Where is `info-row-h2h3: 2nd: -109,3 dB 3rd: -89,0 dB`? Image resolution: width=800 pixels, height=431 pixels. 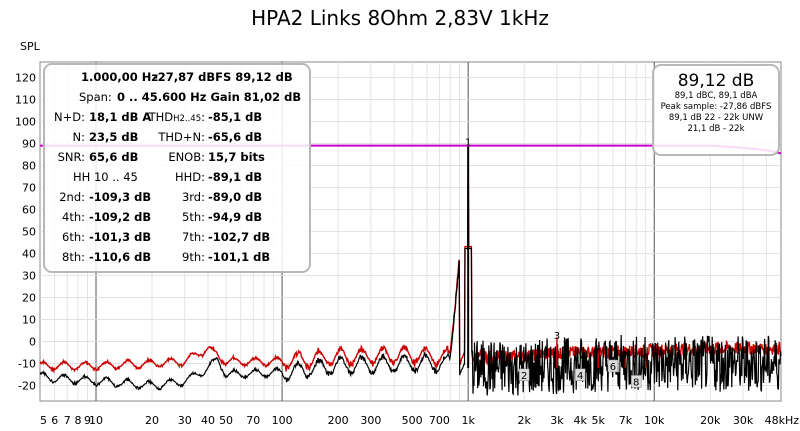 info-row-h2h3: 2nd: -109,3 dB 3rd: -89,0 dB is located at coordinates (177, 199).